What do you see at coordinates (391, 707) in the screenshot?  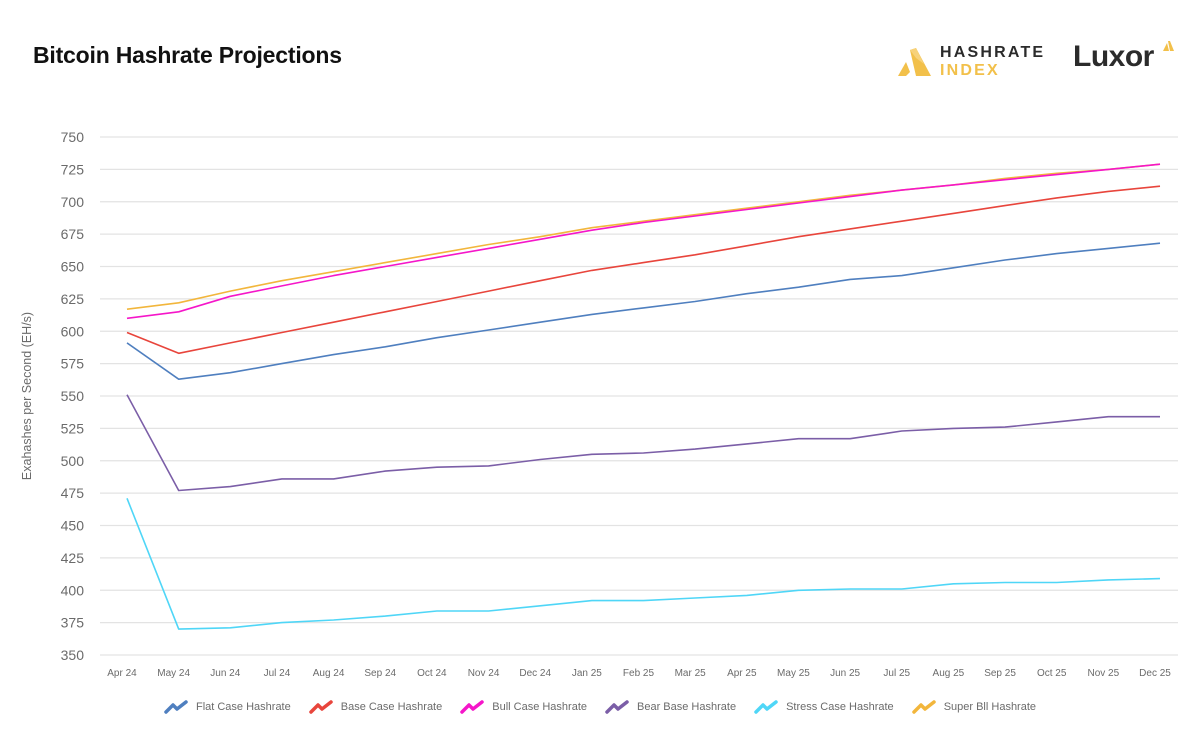 I see `legend-label: Base Case Hashrate` at bounding box center [391, 707].